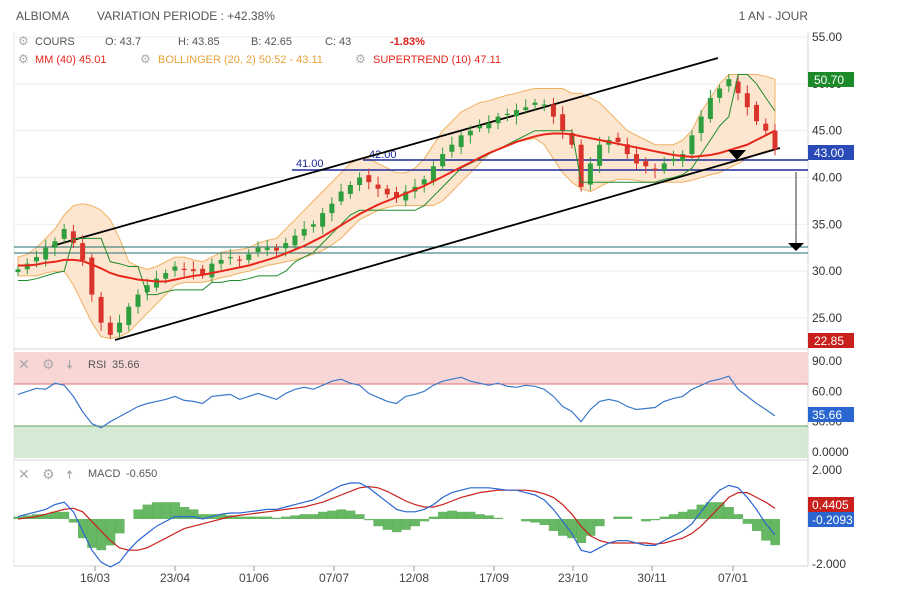 The image size is (897, 591). I want to click on rsi-move-down-icon: 🠇, so click(69, 364).